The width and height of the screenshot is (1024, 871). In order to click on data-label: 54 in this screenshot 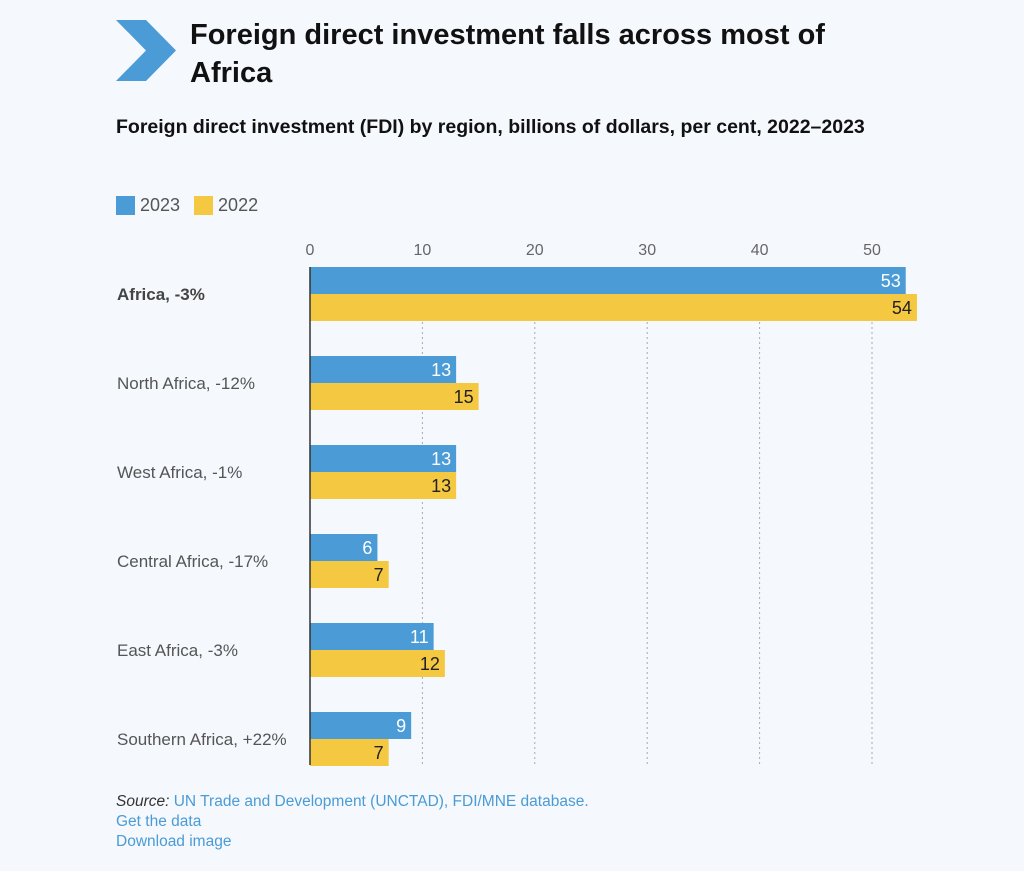, I will do `click(902, 308)`.